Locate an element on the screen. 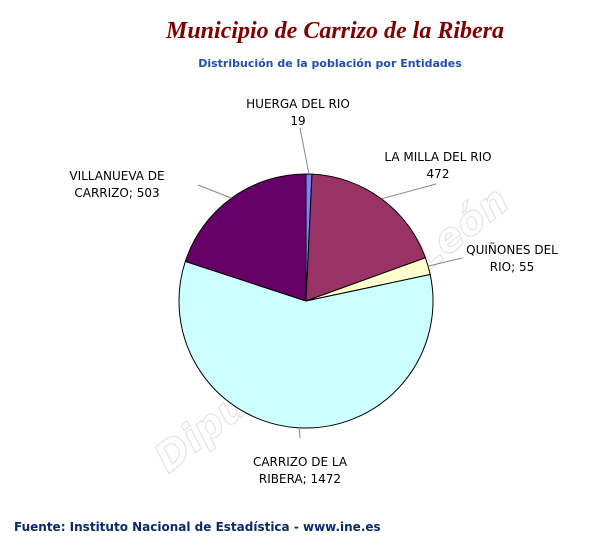 The width and height of the screenshot is (616, 548). chart-title: Municipio de Carrizo de la Ribera is located at coordinates (334, 31).